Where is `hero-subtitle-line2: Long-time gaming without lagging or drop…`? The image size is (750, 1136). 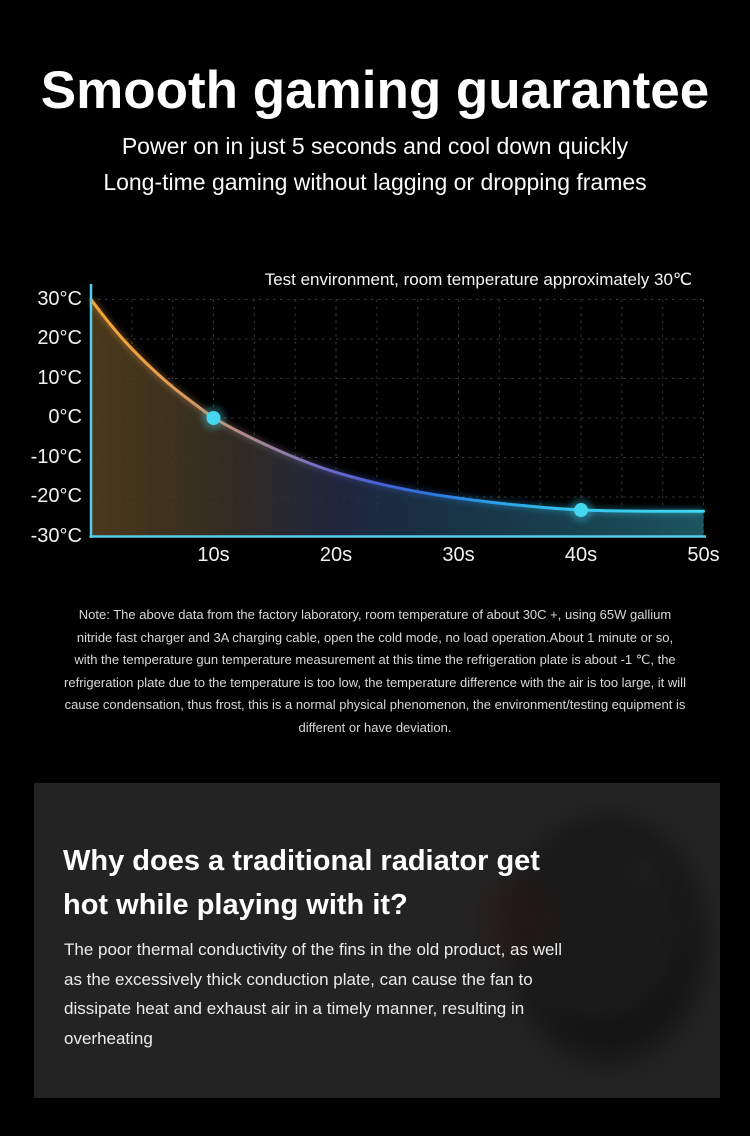 hero-subtitle-line2: Long-time gaming without lagging or drop… is located at coordinates (375, 182).